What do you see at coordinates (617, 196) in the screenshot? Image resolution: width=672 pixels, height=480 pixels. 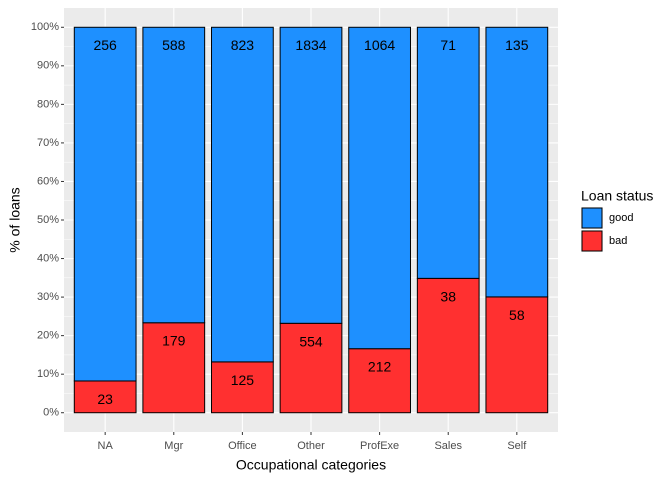 I see `legend-title: Loan status` at bounding box center [617, 196].